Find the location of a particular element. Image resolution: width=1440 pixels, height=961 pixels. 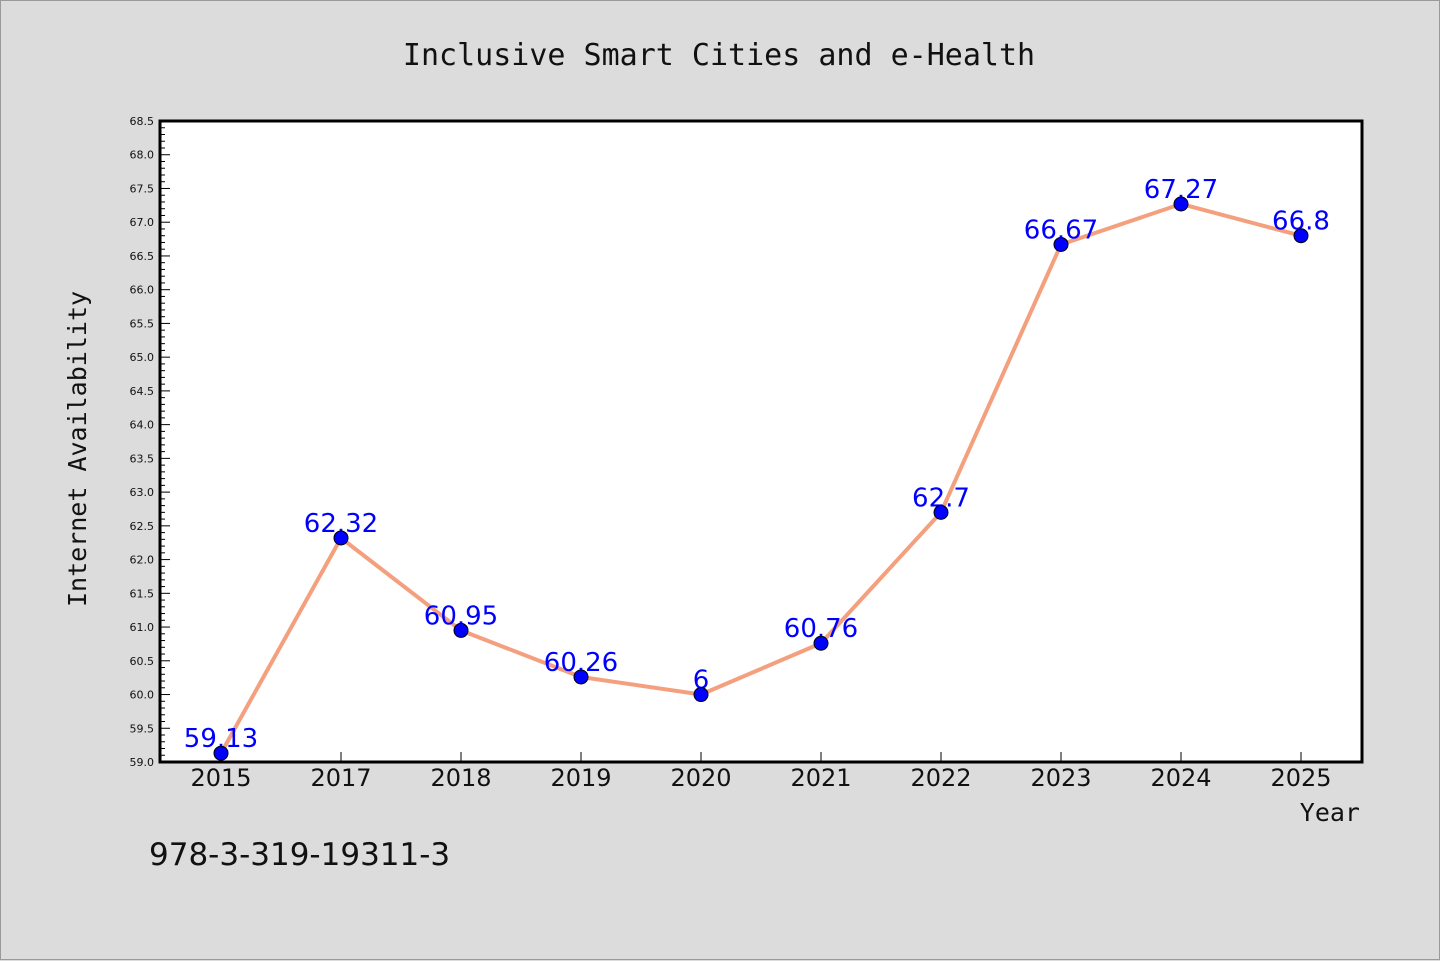

y-tick-label: 67.0 is located at coordinates (142, 222).